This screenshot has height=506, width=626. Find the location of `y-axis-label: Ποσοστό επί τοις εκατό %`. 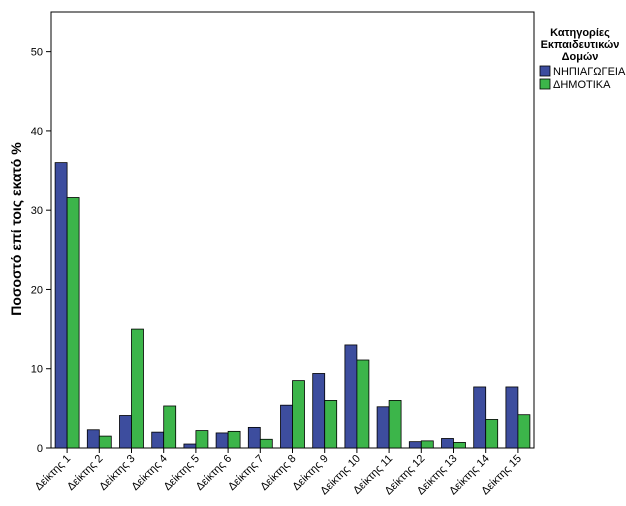

y-axis-label: Ποσοστό επί τοις εκατό % is located at coordinates (16, 229).